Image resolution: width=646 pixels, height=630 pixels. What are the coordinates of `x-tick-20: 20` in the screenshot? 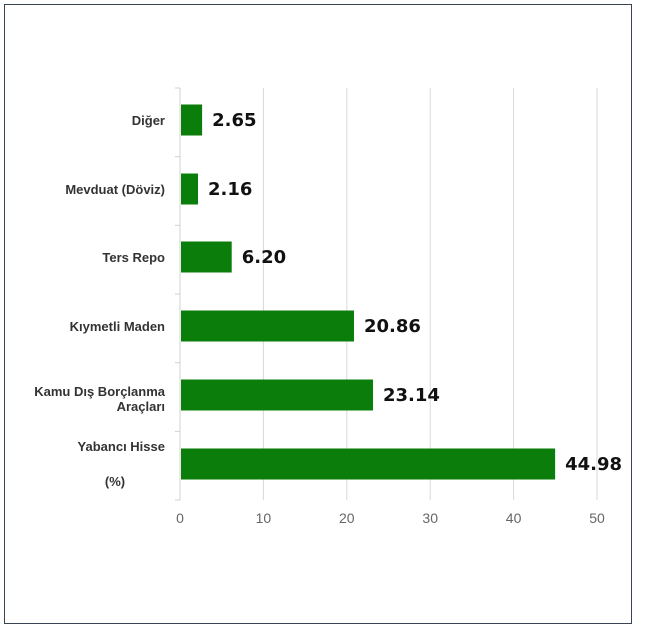 It's located at (347, 518).